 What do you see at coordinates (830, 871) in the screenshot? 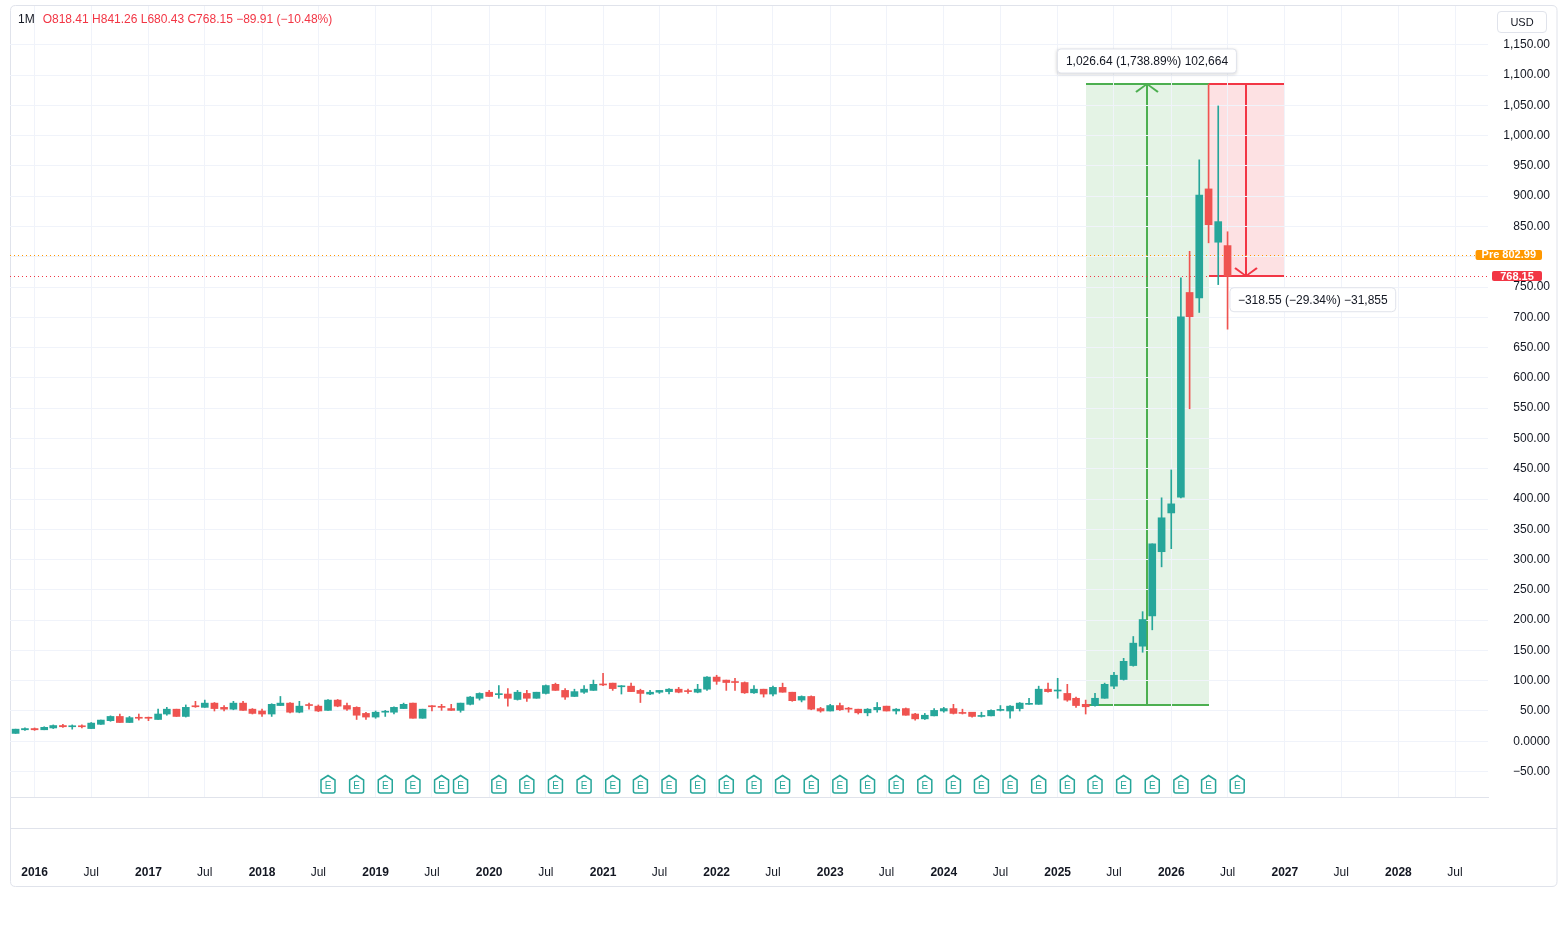
I see `x-tick-label: 2023` at bounding box center [830, 871].